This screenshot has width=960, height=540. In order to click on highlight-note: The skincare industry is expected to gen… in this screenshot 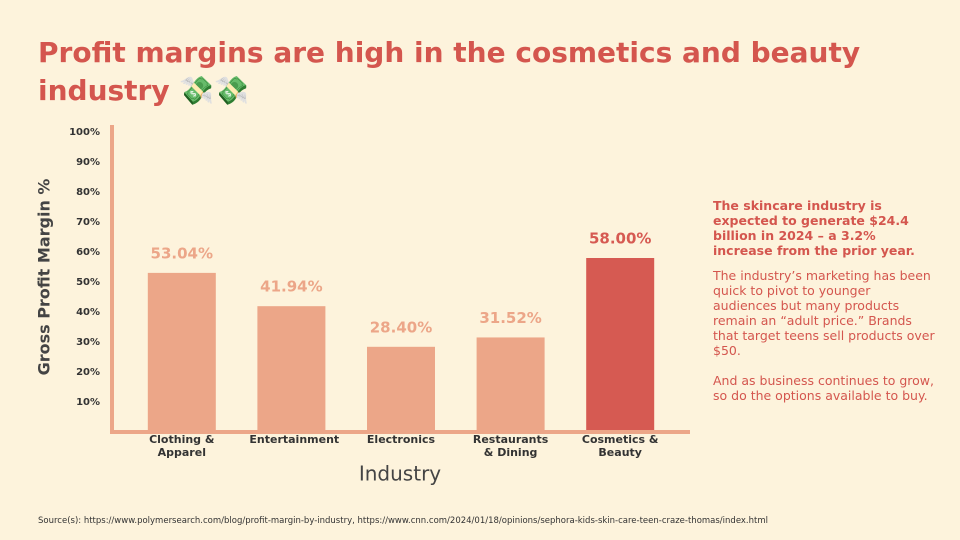, I will do `click(814, 228)`.